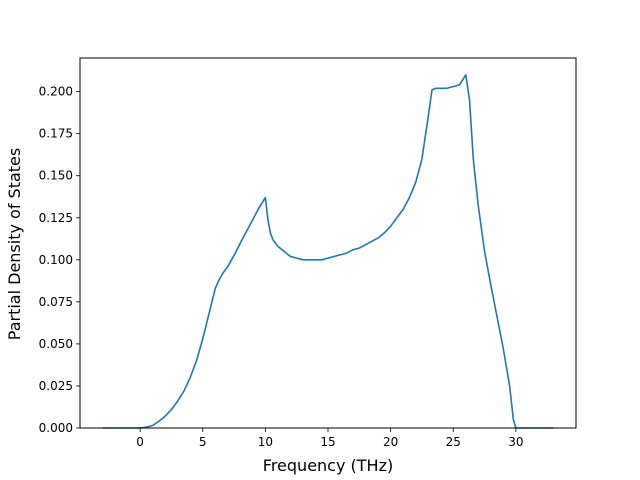 The width and height of the screenshot is (640, 480). What do you see at coordinates (327, 442) in the screenshot?
I see `x-tick-label: 15` at bounding box center [327, 442].